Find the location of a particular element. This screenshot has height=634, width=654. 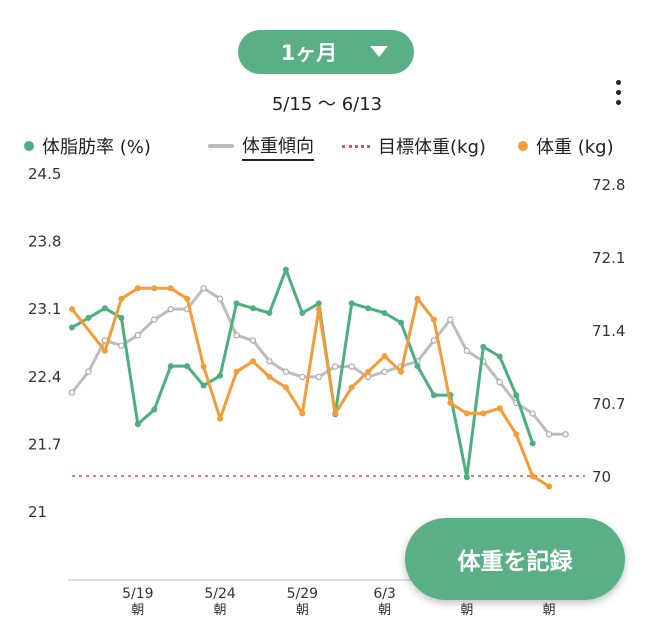

record-weight-label: 体重を記録 is located at coordinates (515, 562).